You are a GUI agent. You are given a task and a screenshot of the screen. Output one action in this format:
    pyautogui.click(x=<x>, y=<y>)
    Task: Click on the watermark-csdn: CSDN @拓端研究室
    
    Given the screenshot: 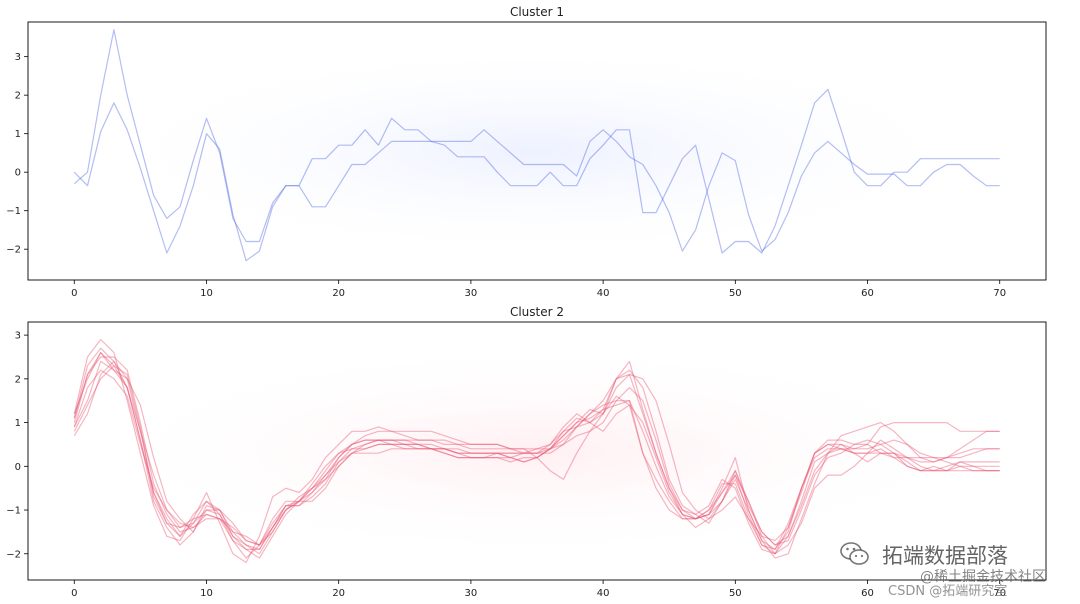 What is the action you would take?
    pyautogui.click(x=948, y=591)
    